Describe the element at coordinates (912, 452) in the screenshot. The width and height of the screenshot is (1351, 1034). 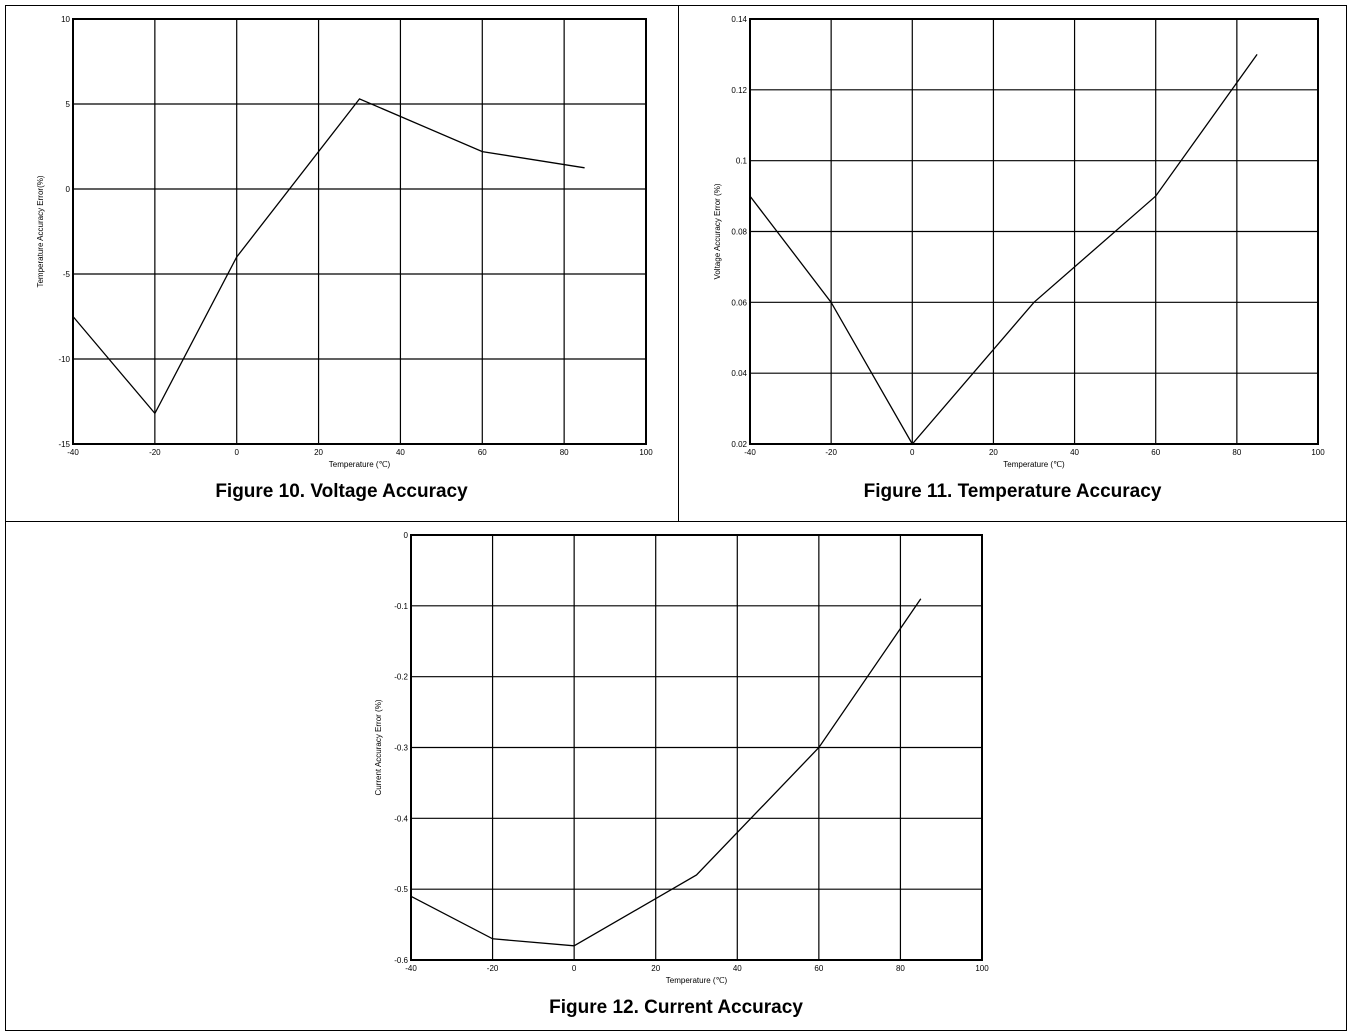
I see `fig11-xtick-label: 0` at that location.